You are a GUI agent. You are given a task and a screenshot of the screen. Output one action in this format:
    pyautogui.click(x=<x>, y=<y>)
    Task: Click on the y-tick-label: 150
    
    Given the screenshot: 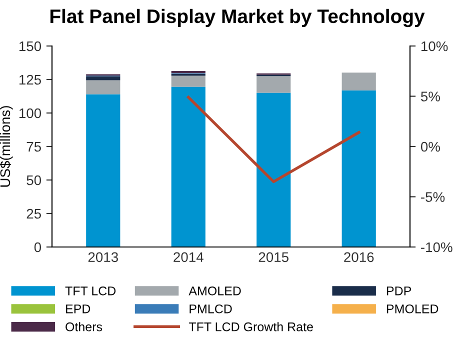 What is the action you would take?
    pyautogui.click(x=30, y=46)
    